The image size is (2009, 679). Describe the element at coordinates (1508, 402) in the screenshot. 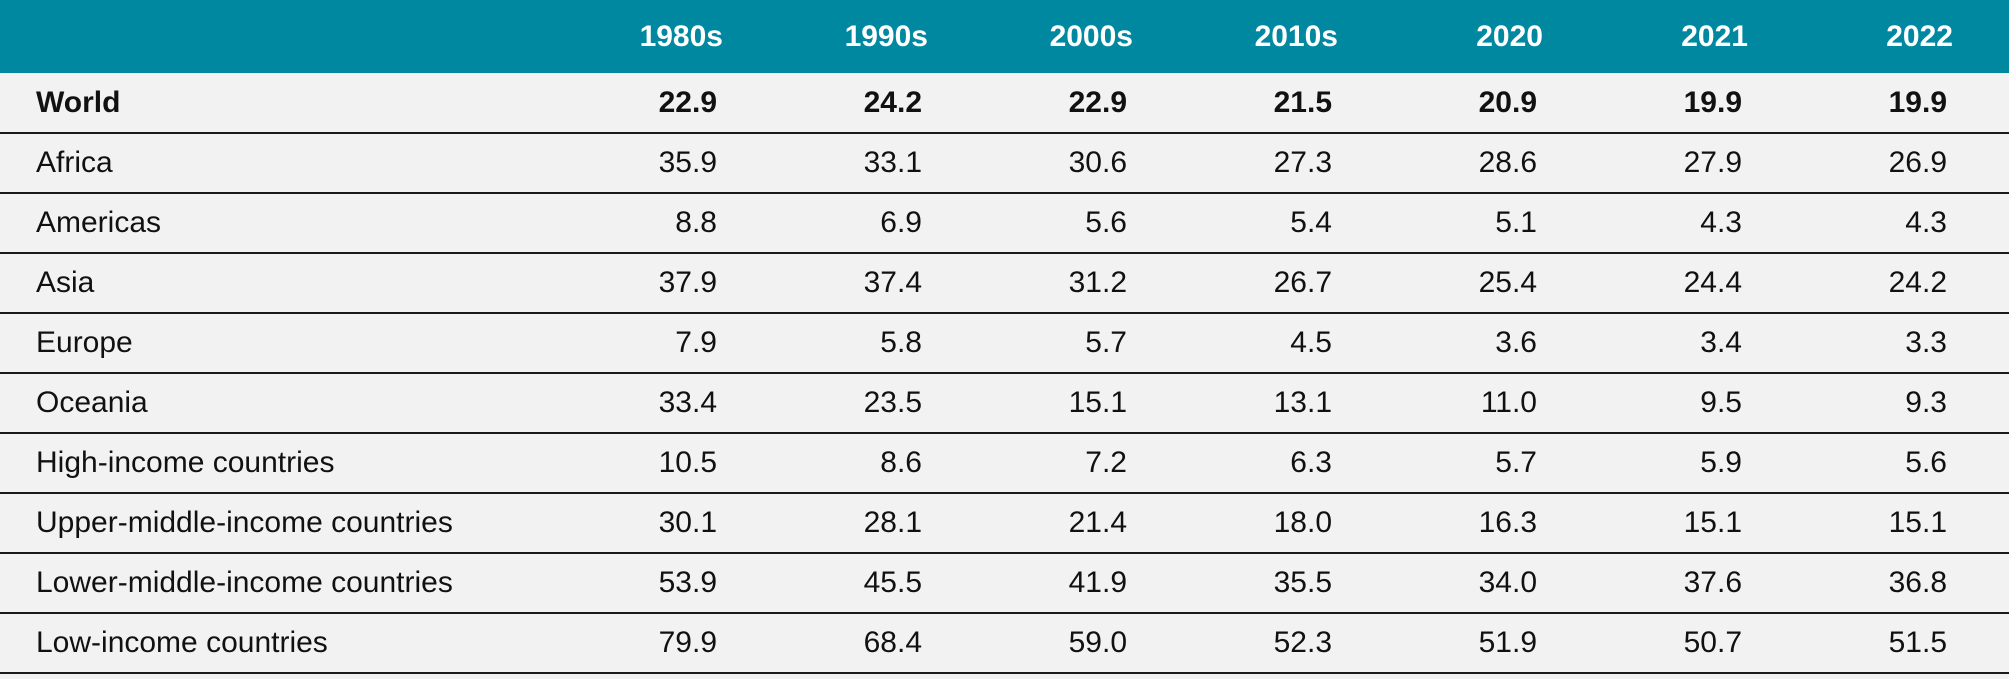

I see `table-cell: 11.0` at that location.